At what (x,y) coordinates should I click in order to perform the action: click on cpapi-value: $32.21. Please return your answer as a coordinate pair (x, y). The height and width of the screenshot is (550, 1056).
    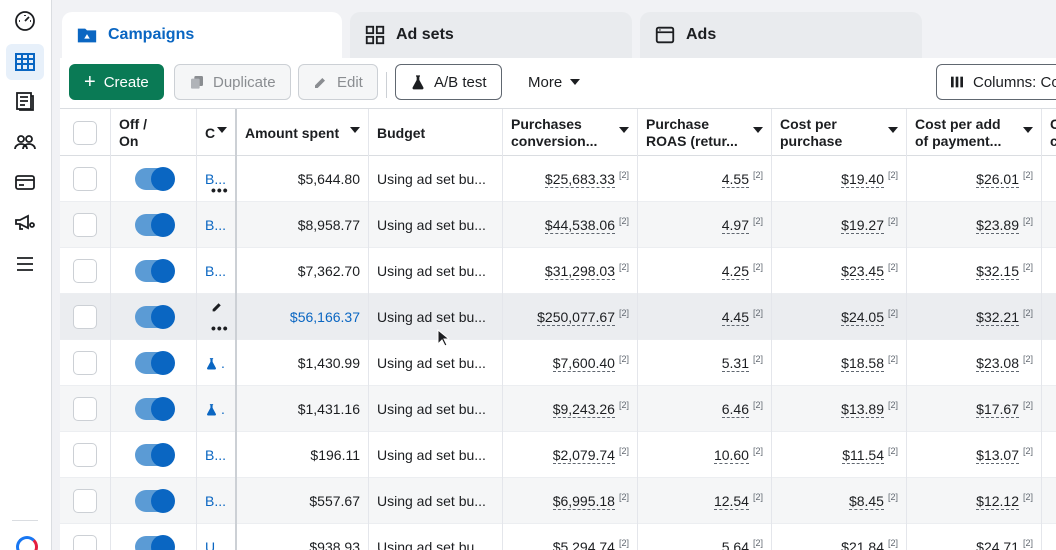
    Looking at the image, I should click on (997, 317).